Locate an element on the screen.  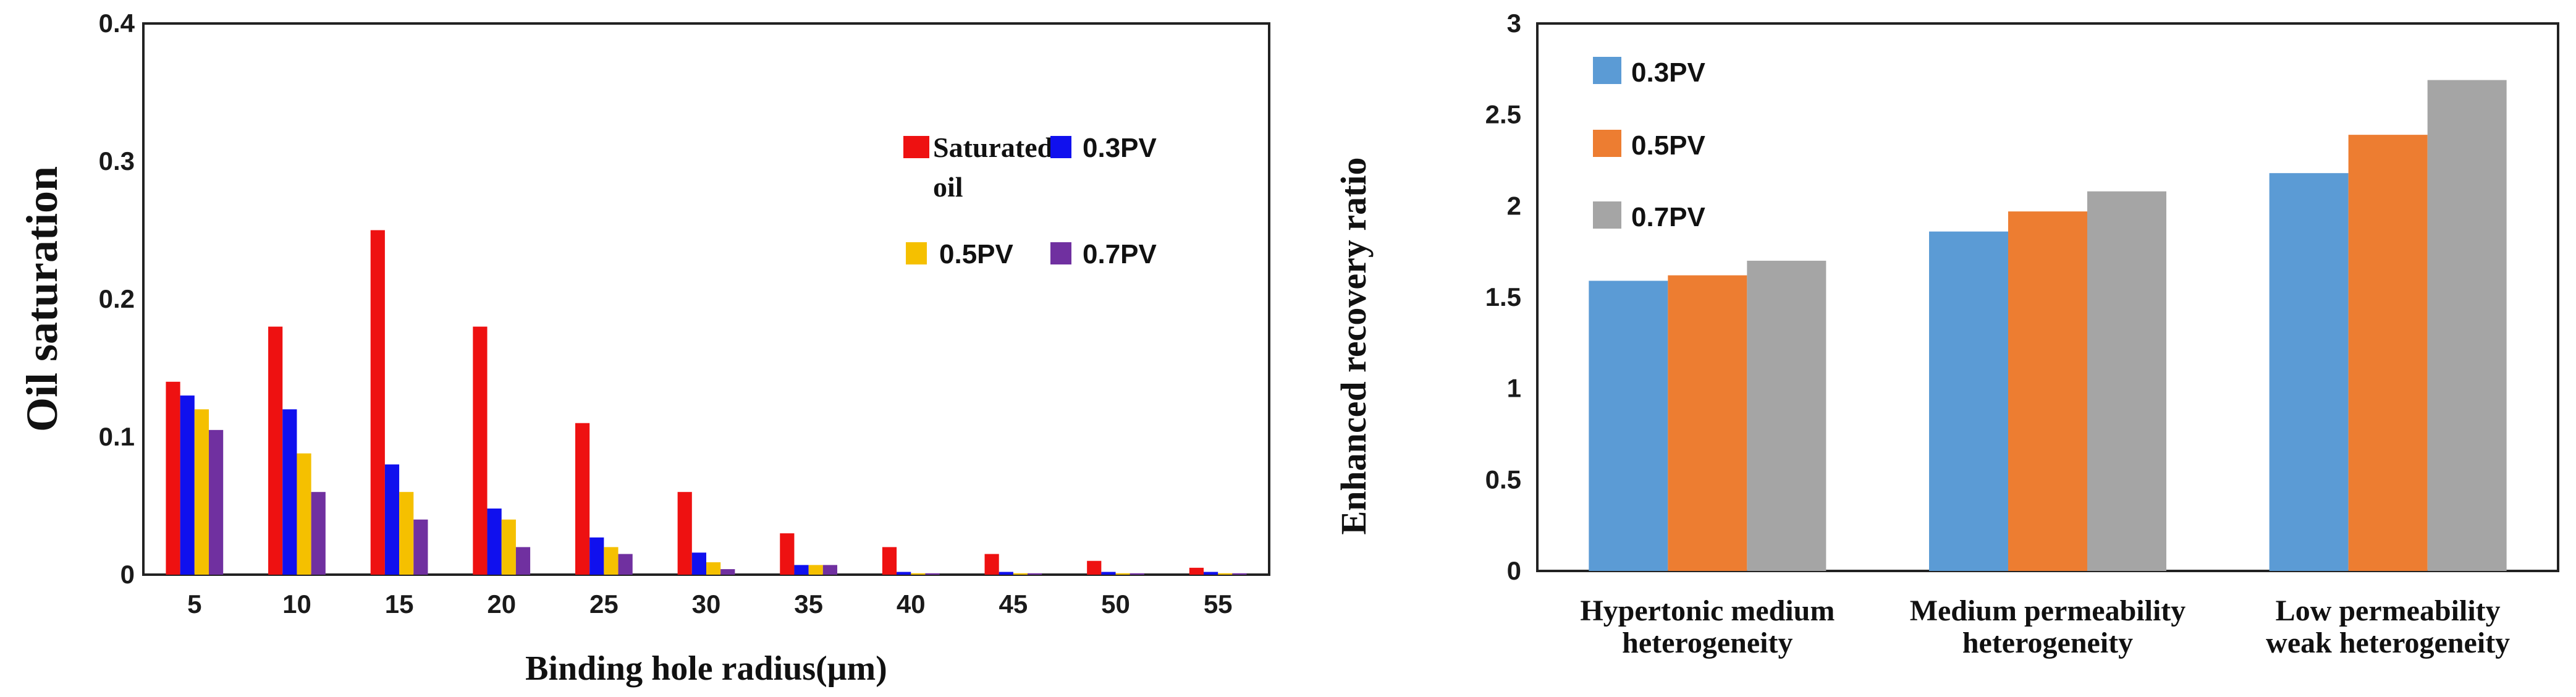
right-y-tick-label: 1 is located at coordinates (1514, 388).